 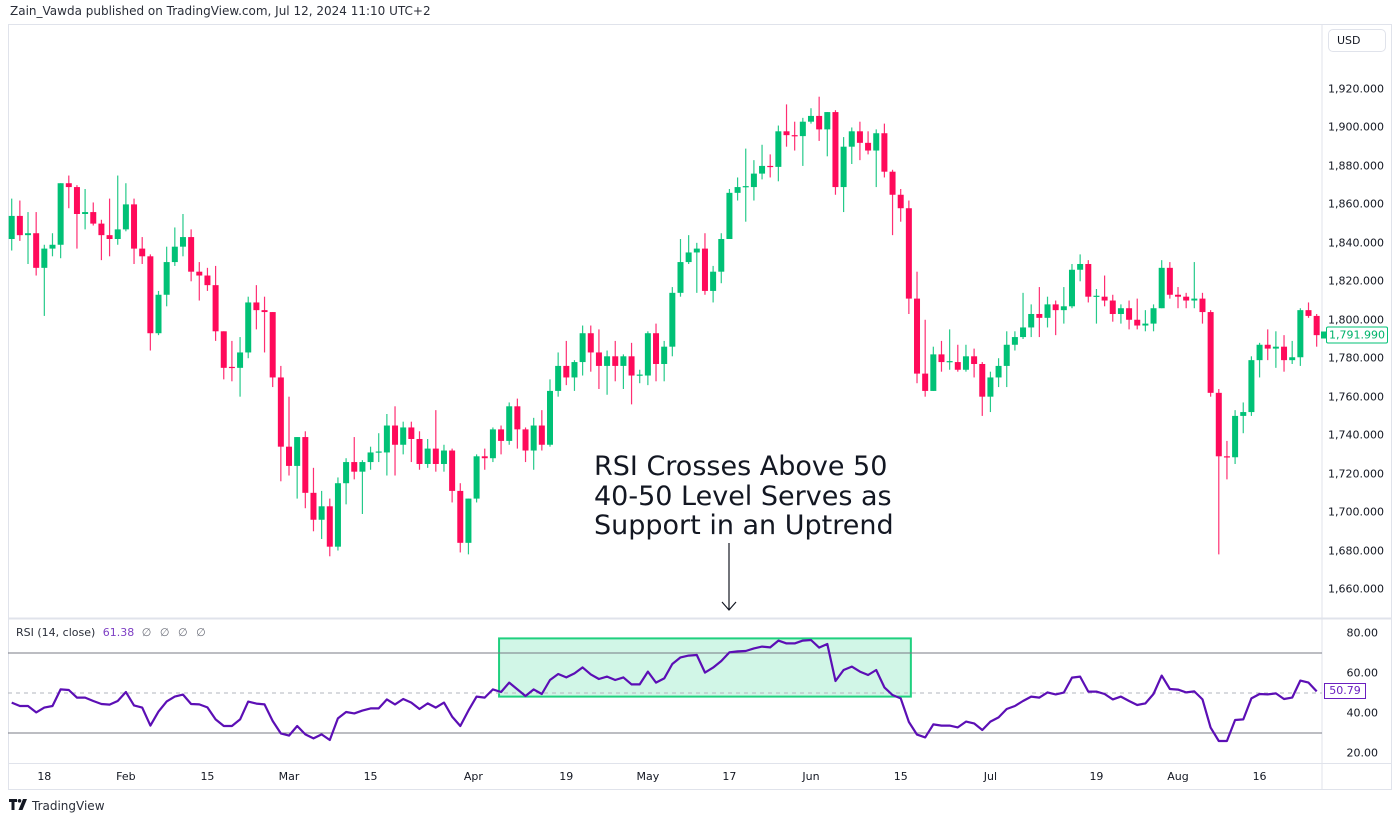 I want to click on price-tick-label: 1,900.000, so click(x=1356, y=127).